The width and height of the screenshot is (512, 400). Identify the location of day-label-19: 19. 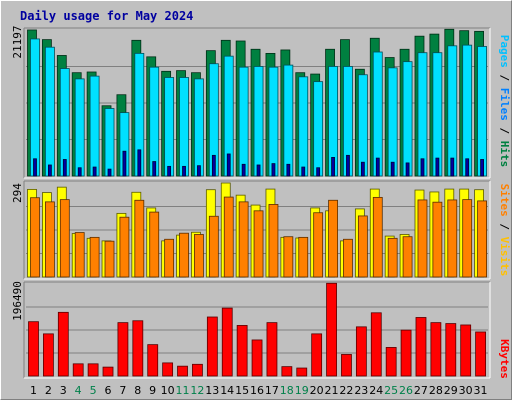
(302, 390).